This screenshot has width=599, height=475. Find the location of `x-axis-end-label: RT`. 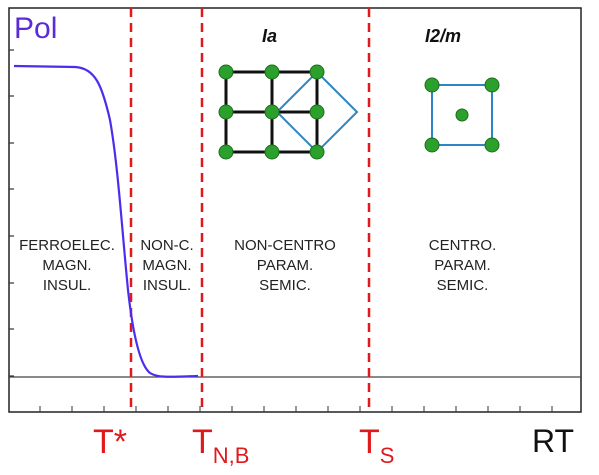

x-axis-end-label: RT is located at coordinates (553, 441).